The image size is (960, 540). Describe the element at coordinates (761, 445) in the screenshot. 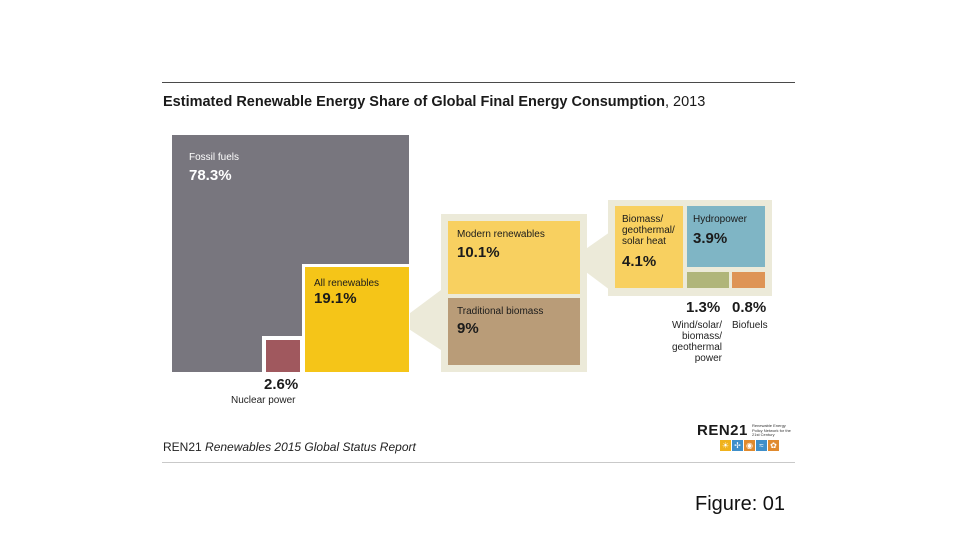

I see `water-icon: ≈` at that location.